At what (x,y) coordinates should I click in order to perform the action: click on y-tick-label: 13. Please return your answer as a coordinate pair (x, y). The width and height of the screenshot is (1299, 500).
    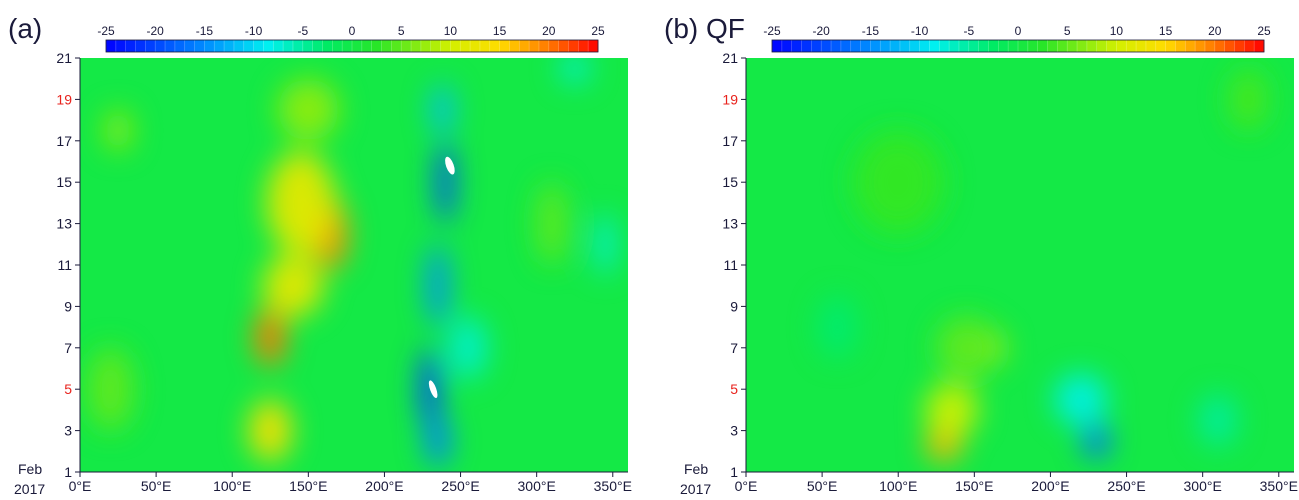
    Looking at the image, I should click on (730, 224).